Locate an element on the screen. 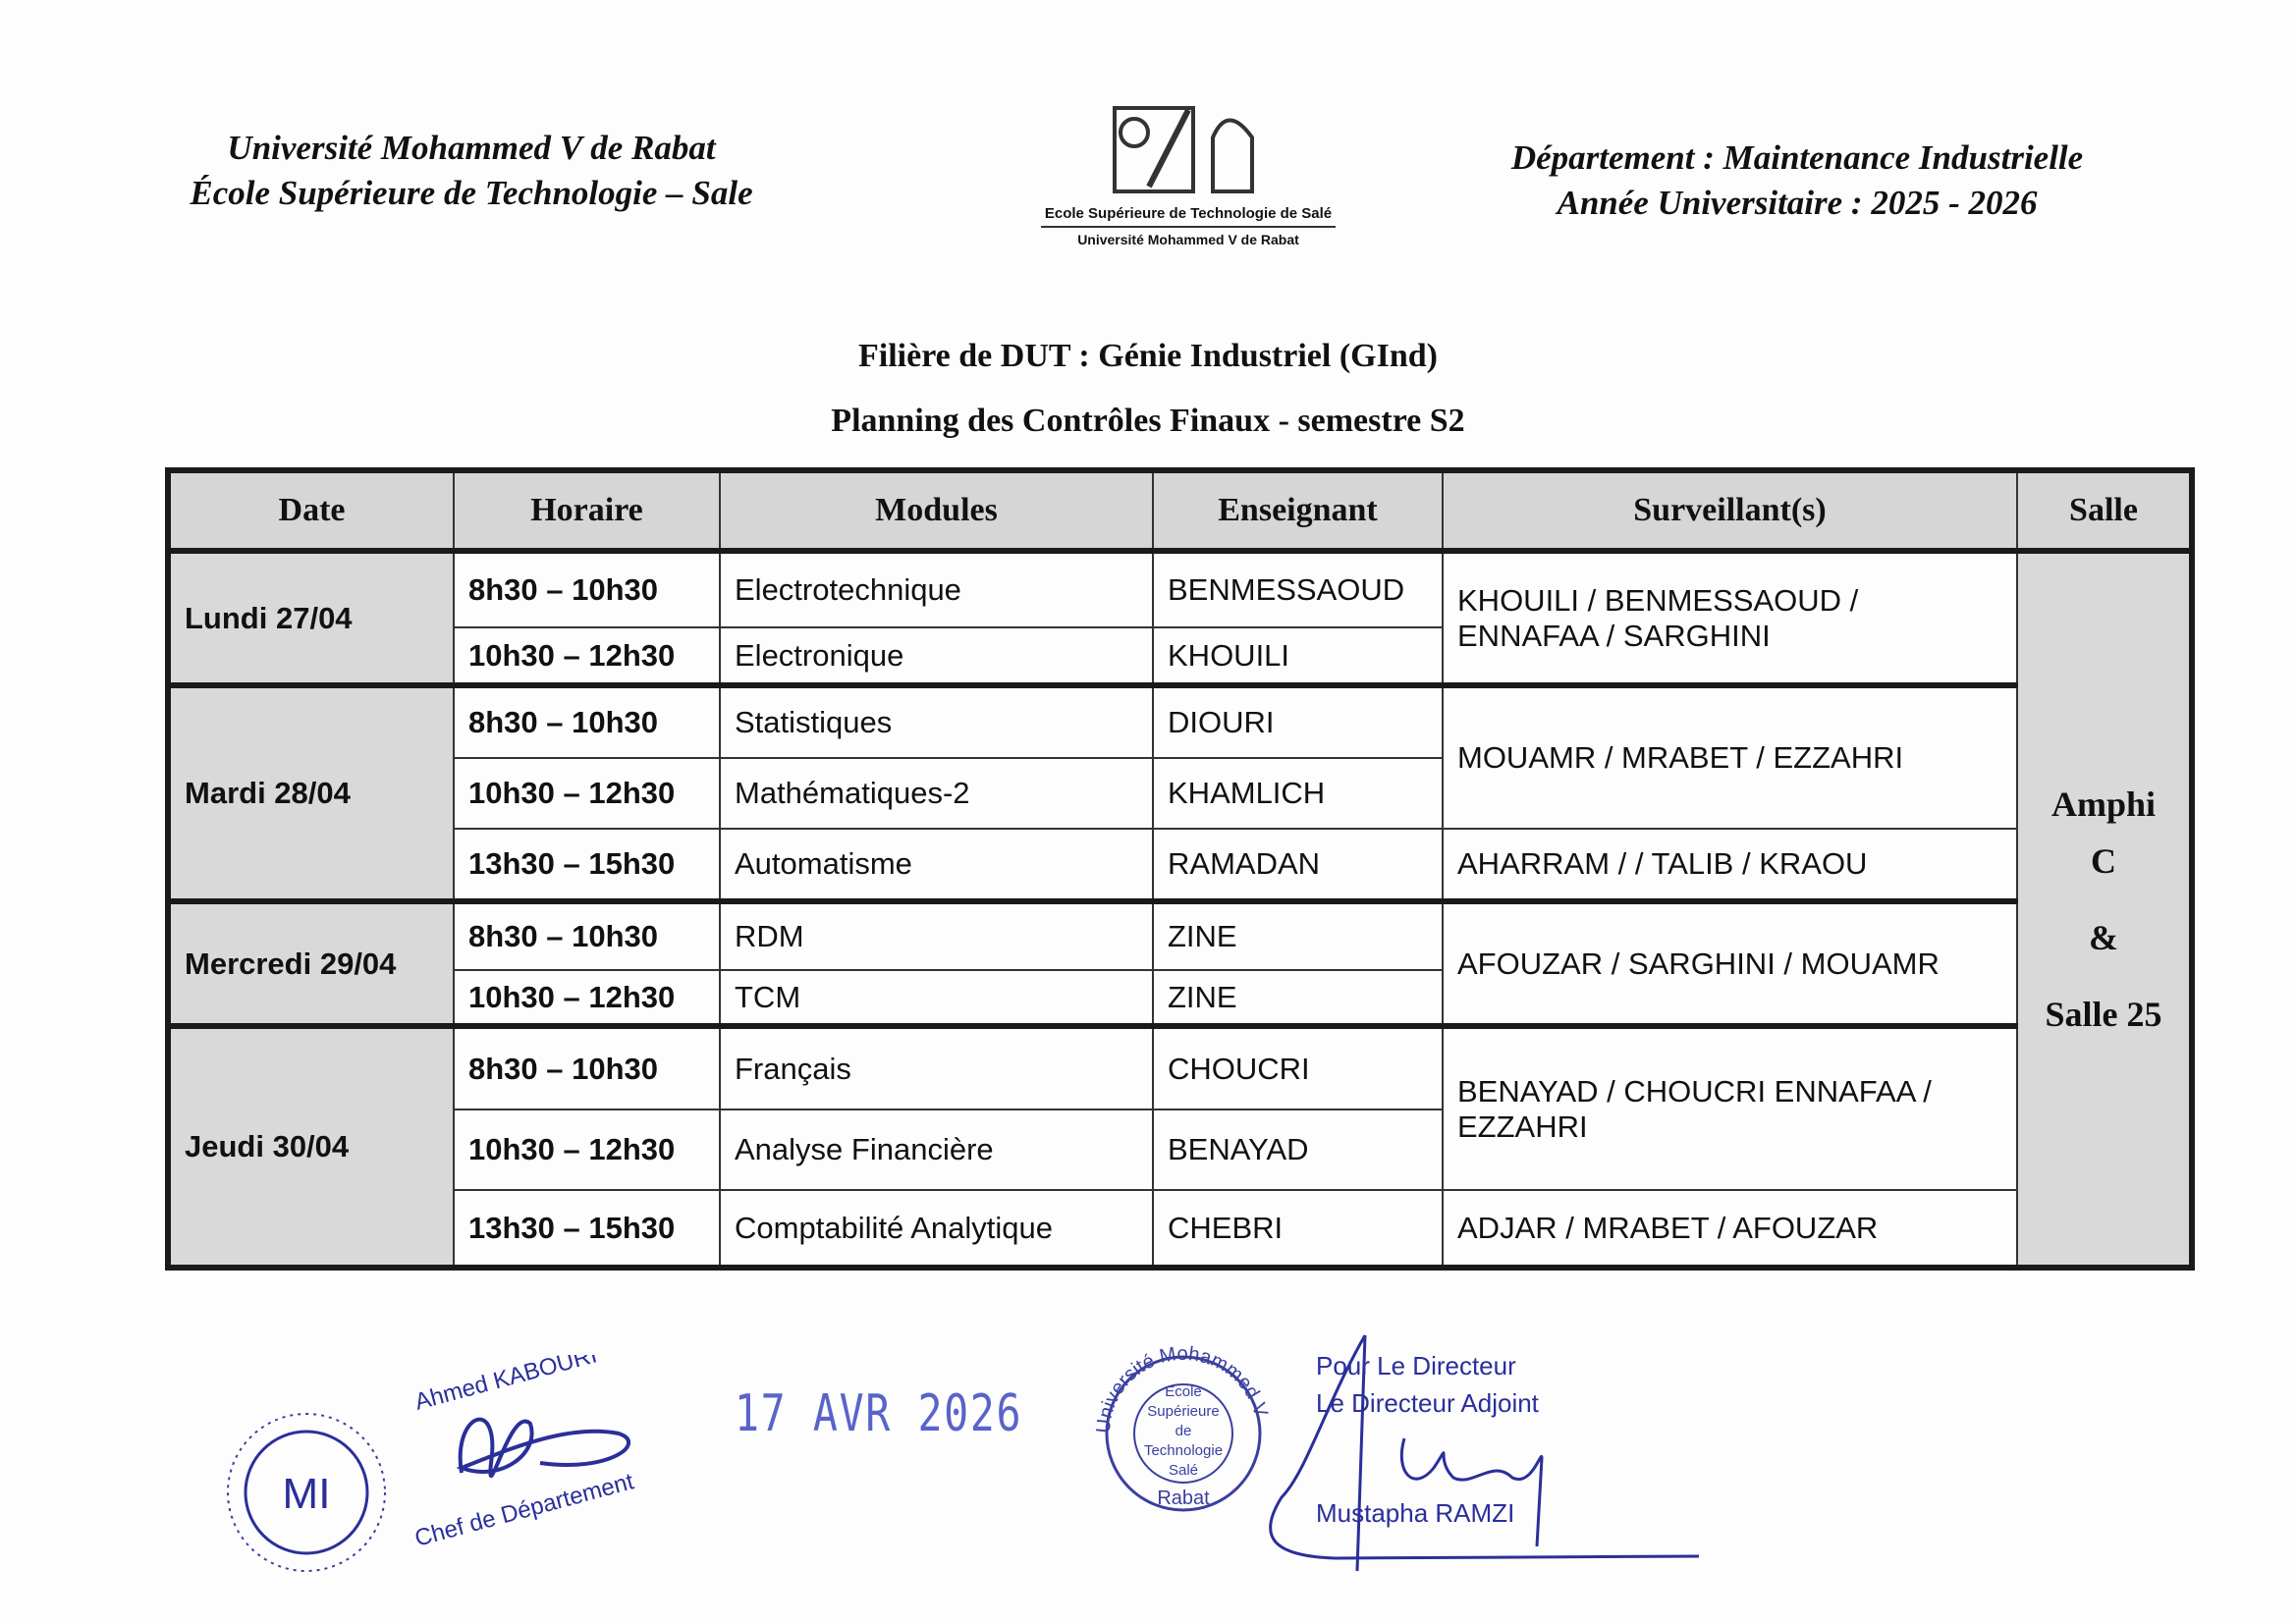 The image size is (2296, 1623). chef-signature-icon is located at coordinates (543, 1448).